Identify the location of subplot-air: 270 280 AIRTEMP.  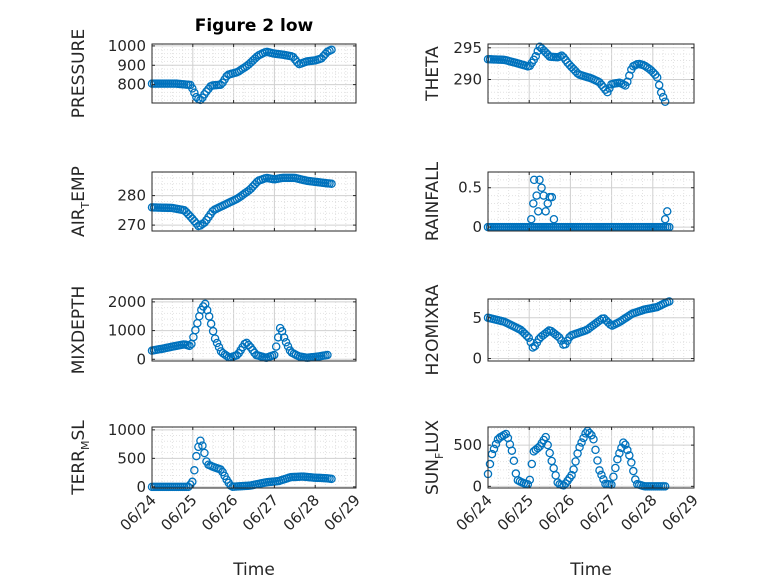
(213, 201).